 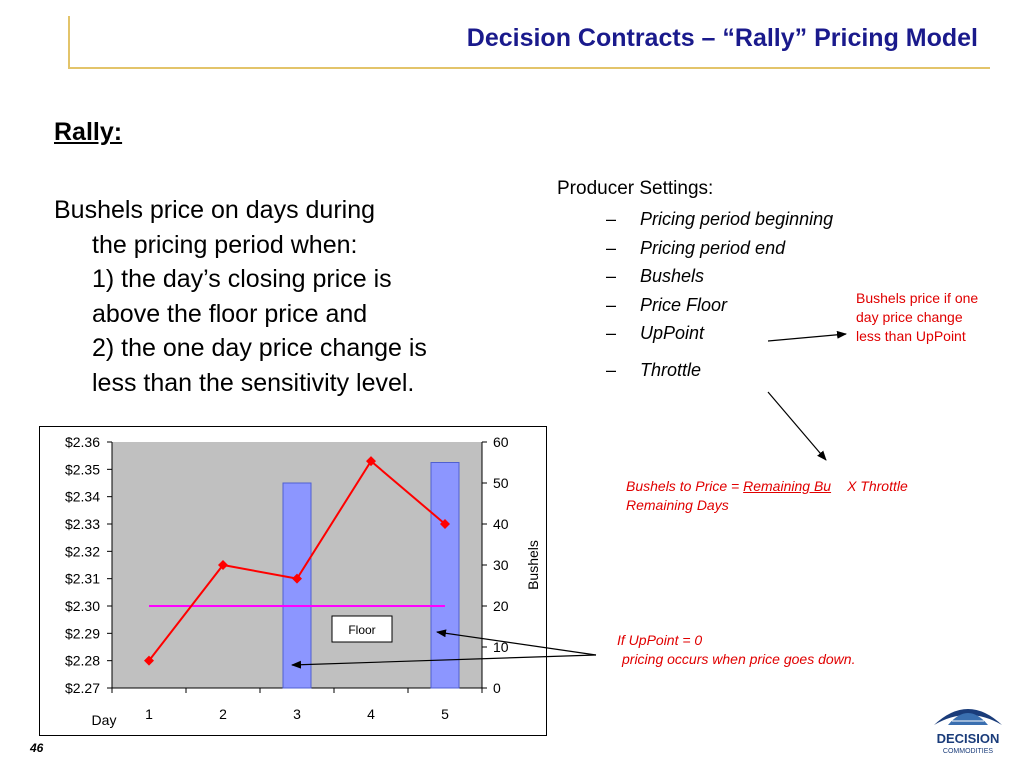 What do you see at coordinates (82, 469) in the screenshot?
I see `left-tick-label: $2.35` at bounding box center [82, 469].